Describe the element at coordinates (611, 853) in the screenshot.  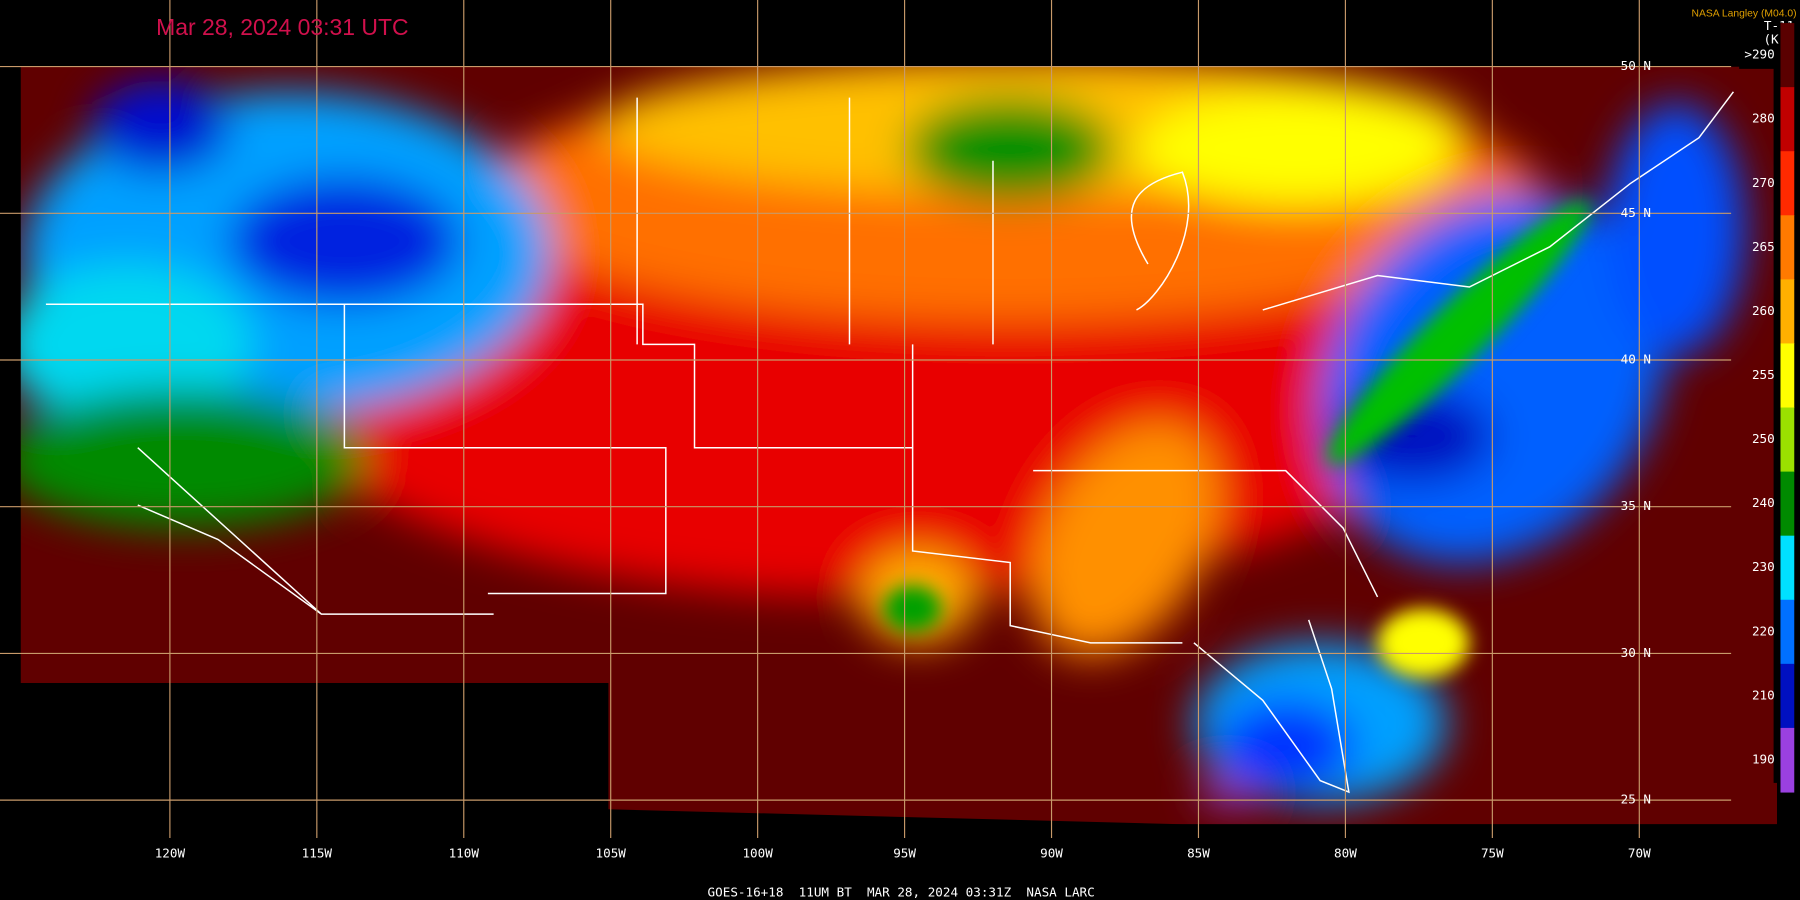
I see `longitude-label: 105W` at that location.